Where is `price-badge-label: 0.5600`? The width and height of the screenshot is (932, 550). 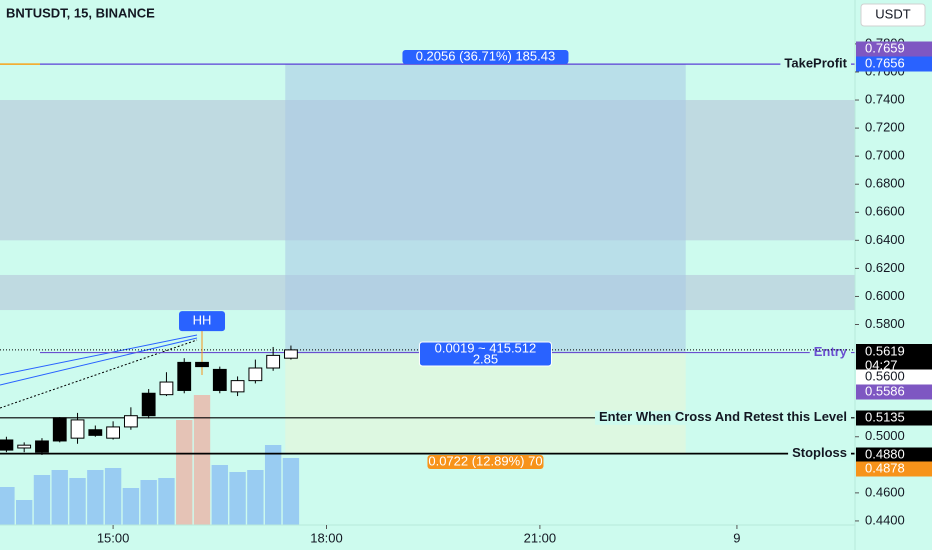 price-badge-label: 0.5600 is located at coordinates (885, 375).